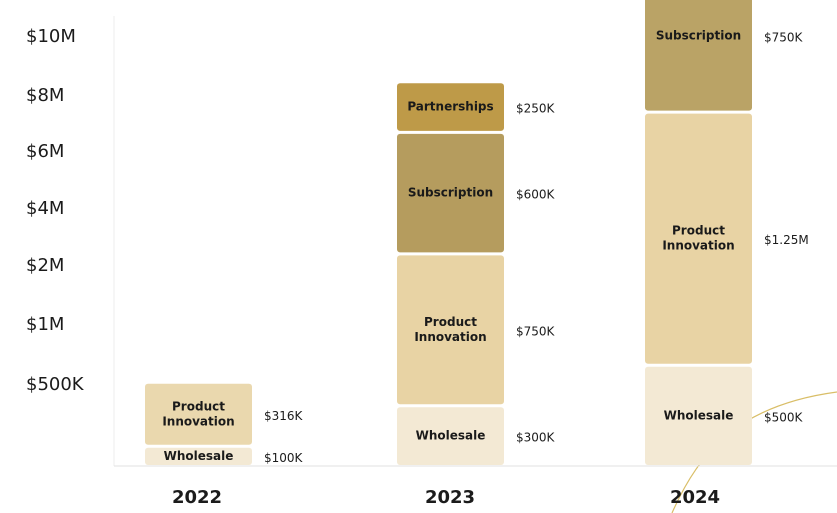  I want to click on bar-segment-partnerships, so click(450, 107).